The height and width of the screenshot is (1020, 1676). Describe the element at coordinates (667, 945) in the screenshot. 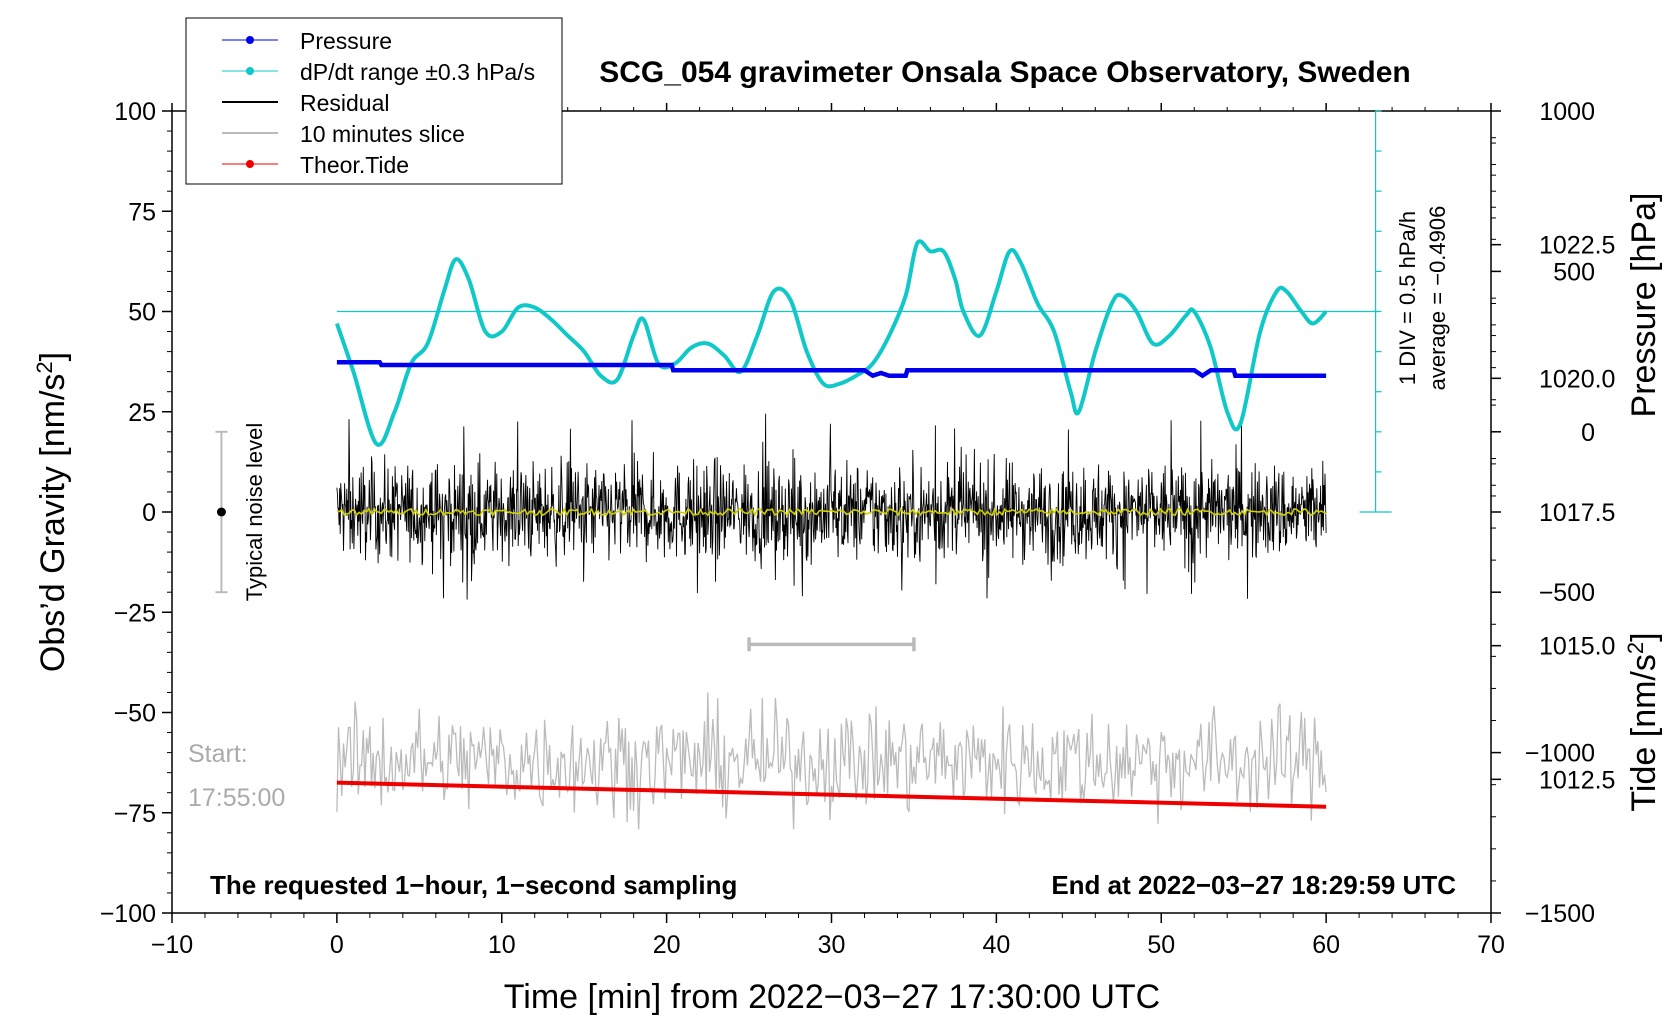

I see `x-tick-label: 20` at that location.